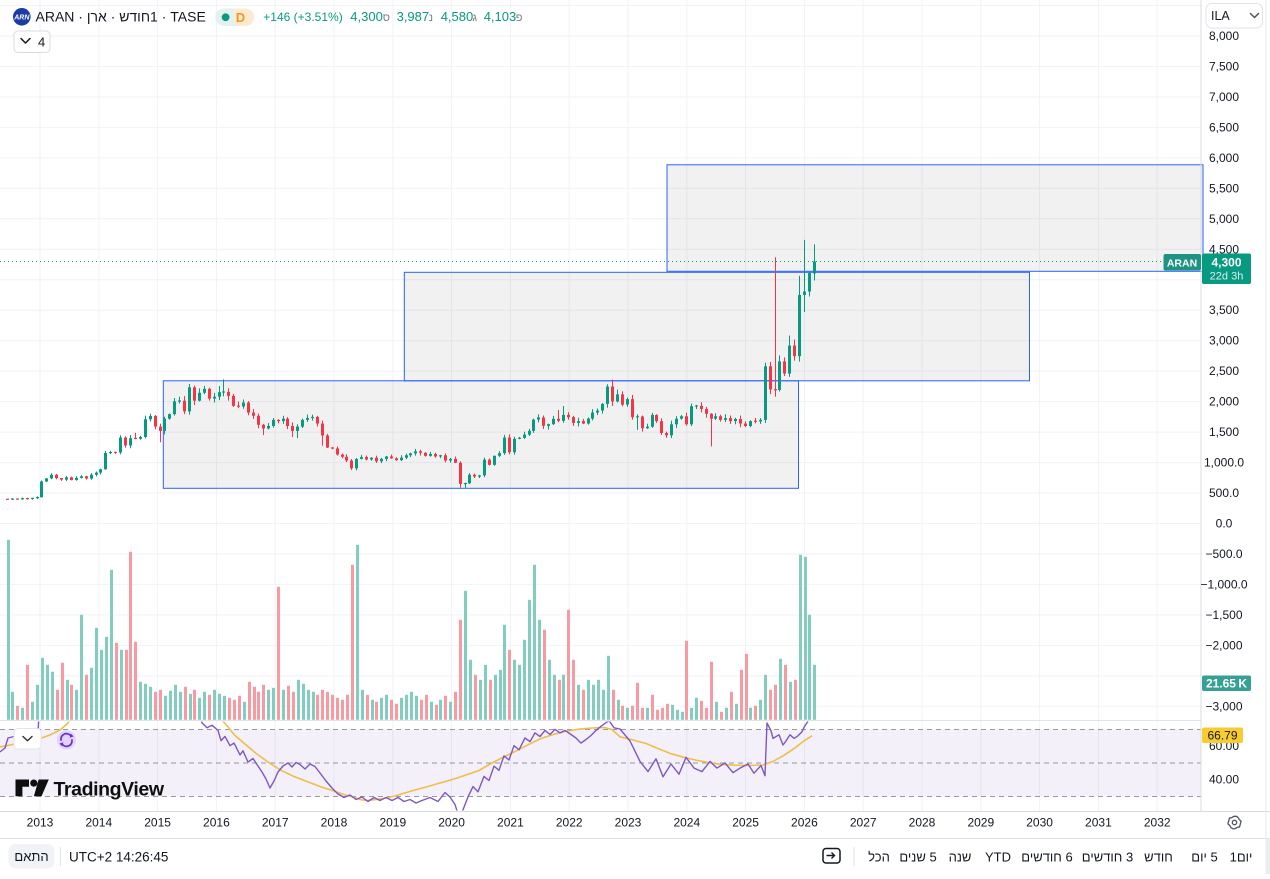 The image size is (1270, 879). What do you see at coordinates (1157, 823) in the screenshot?
I see `svg-text: 2032` at bounding box center [1157, 823].